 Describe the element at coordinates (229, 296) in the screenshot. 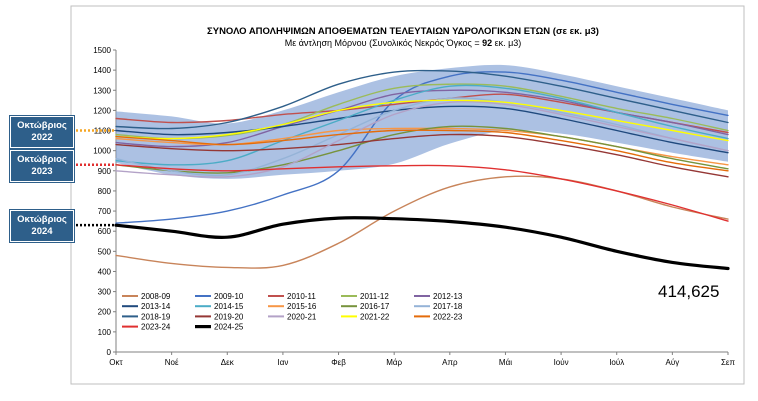

I see `legend-label: 2009-10` at that location.